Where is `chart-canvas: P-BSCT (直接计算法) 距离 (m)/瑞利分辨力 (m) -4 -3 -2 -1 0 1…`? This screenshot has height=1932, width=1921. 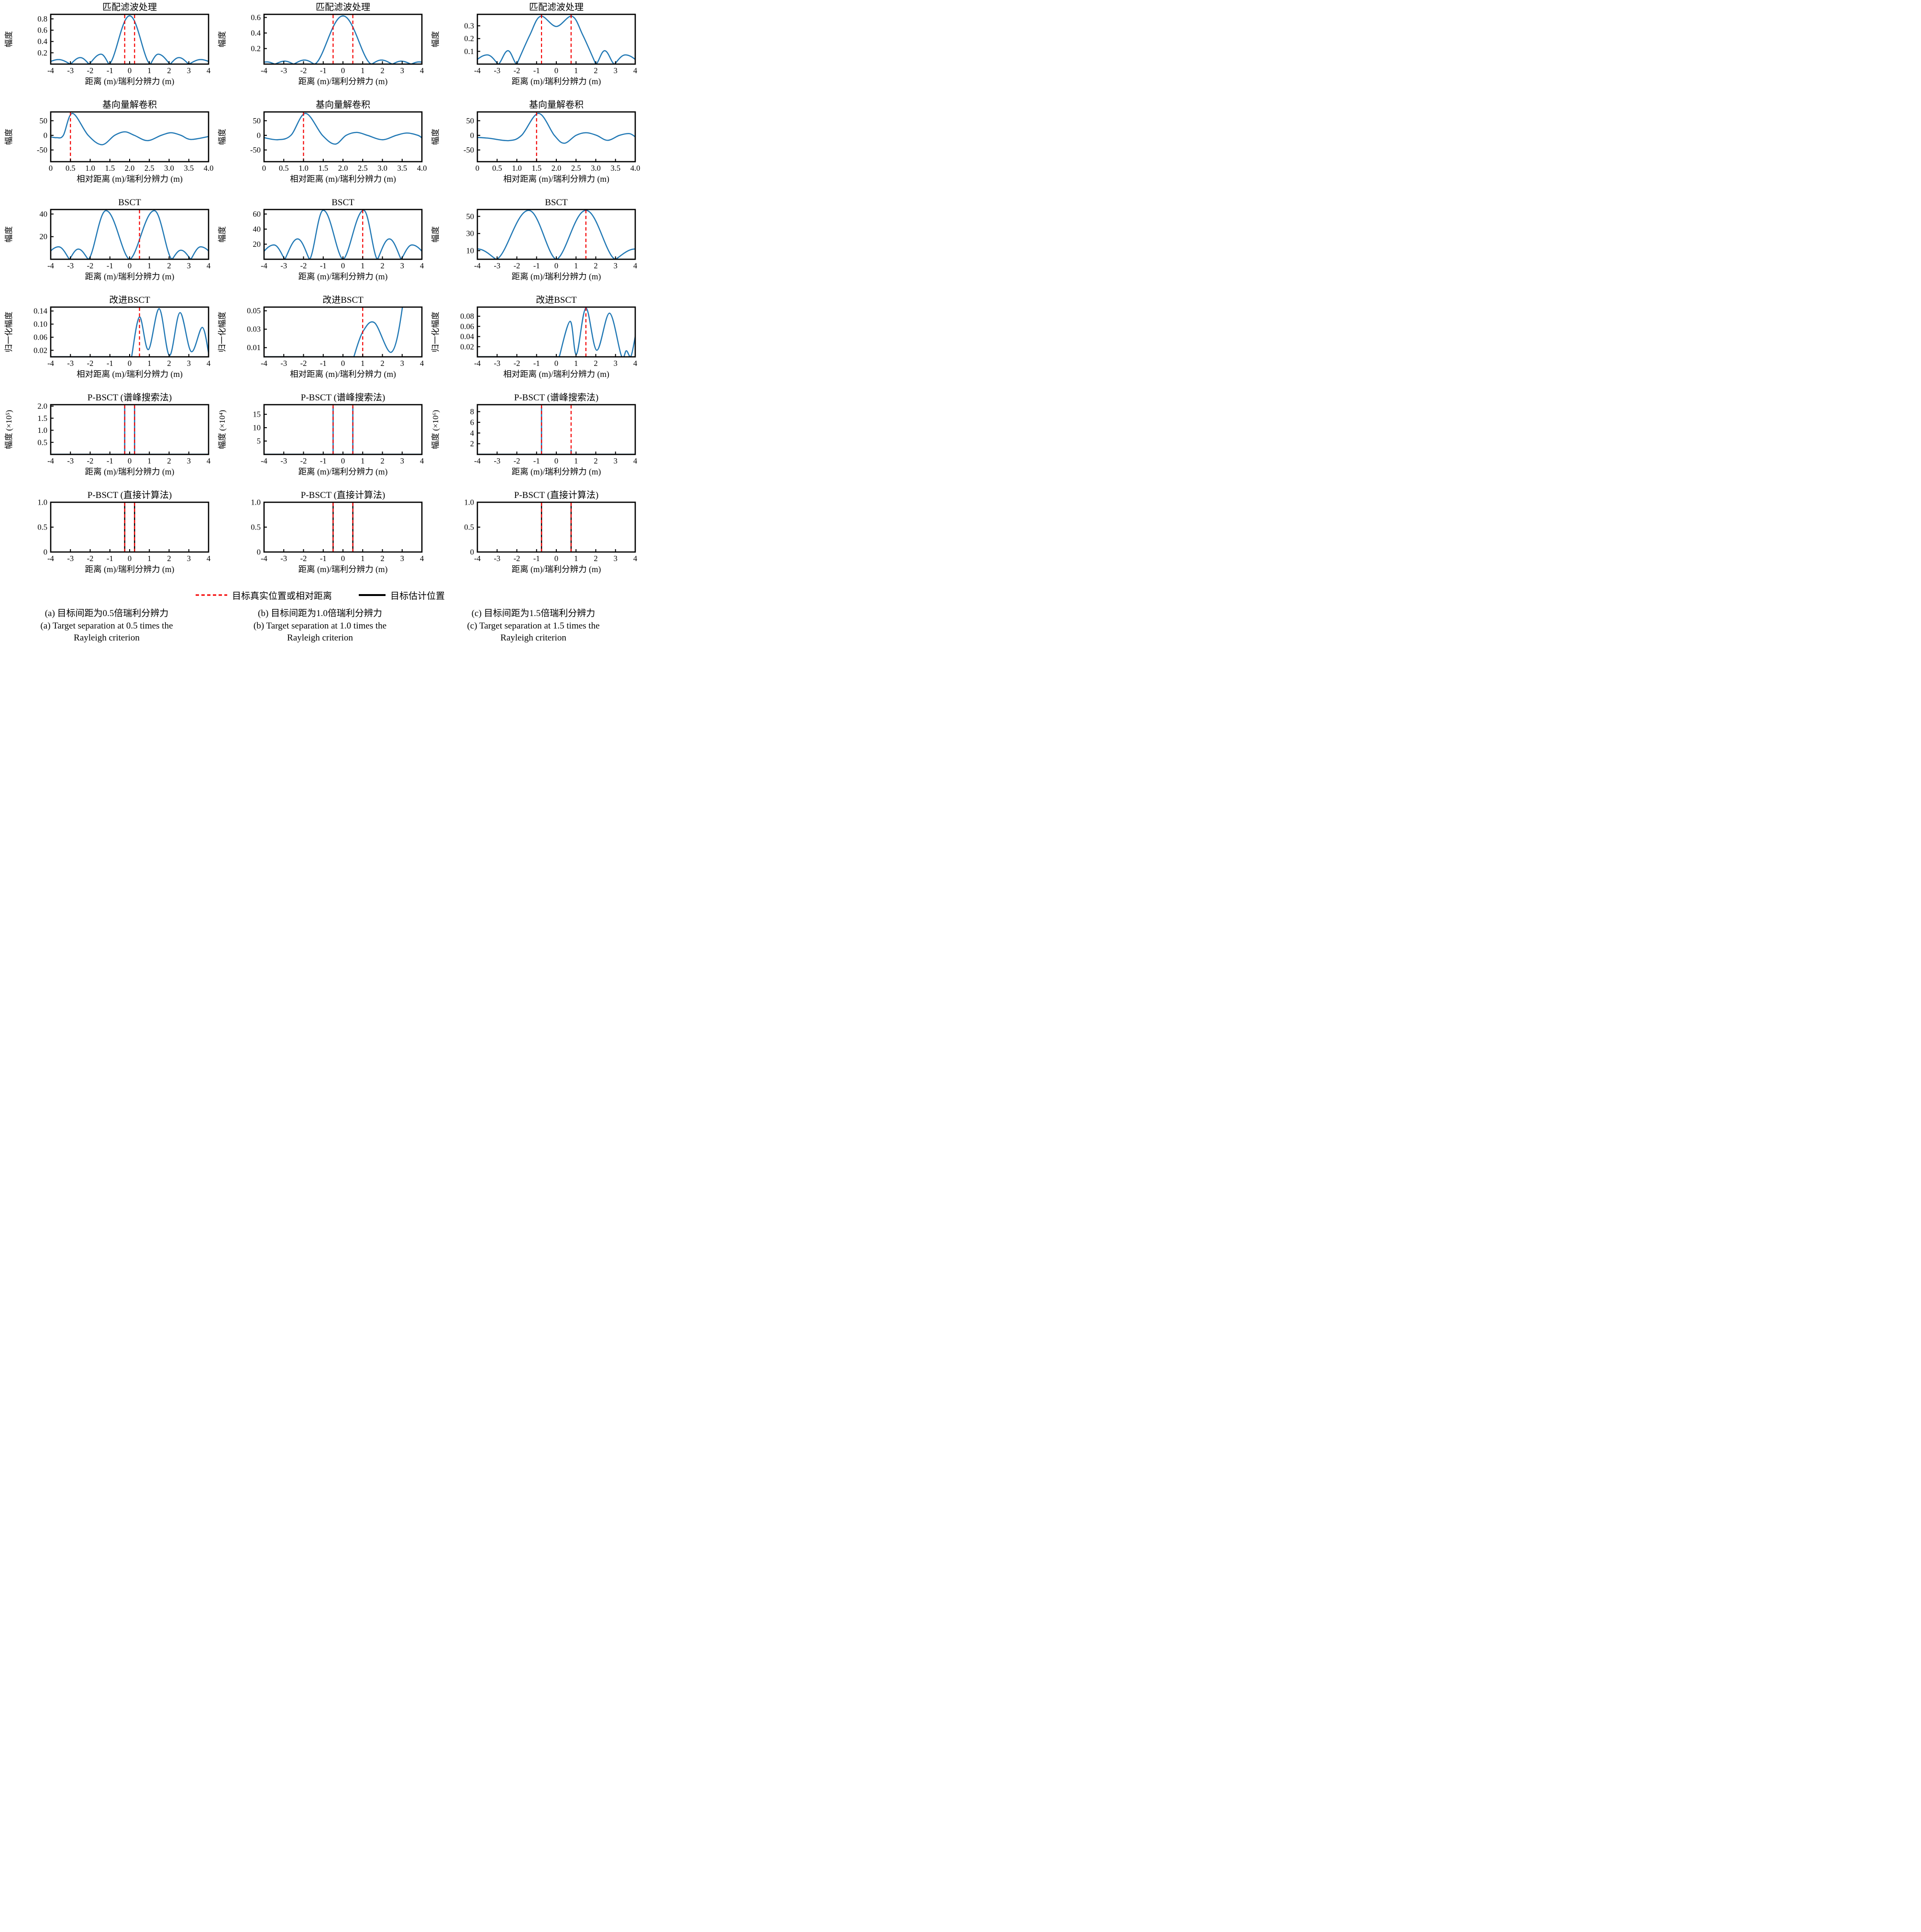 chart-canvas: P-BSCT (直接计算法) 距离 (m)/瑞利分辨力 (m) -4 -3 -2 -1 0 1… is located at coordinates (124, 532).